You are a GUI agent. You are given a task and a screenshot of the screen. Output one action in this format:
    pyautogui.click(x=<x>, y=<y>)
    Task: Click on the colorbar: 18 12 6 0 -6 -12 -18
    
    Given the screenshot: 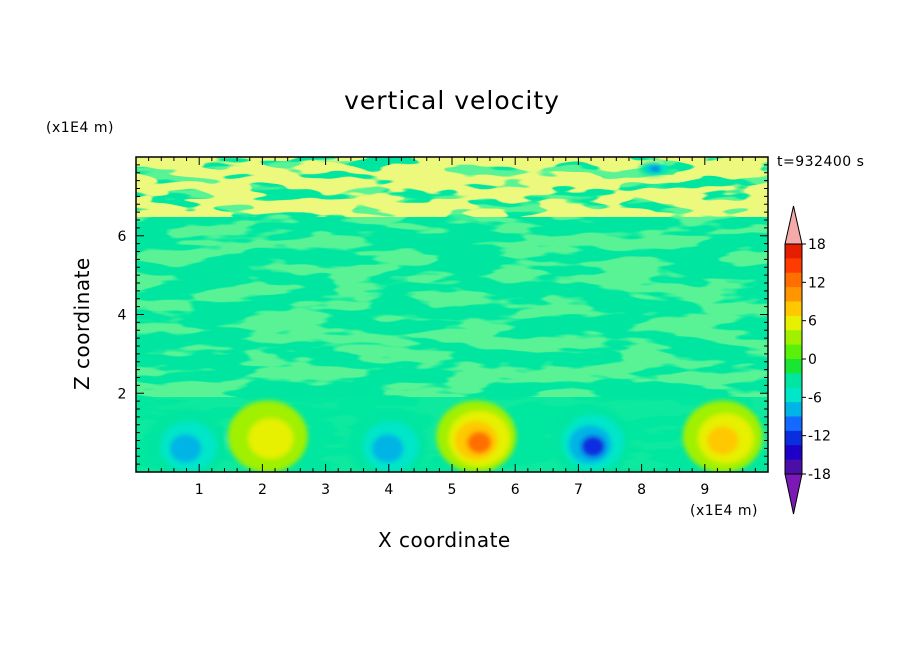 What is the action you would take?
    pyautogui.click(x=807, y=360)
    